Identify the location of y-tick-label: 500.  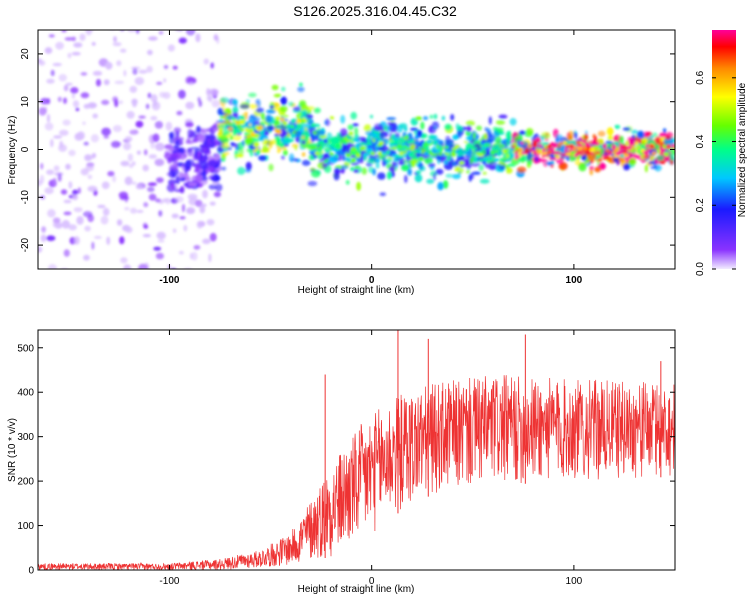
(25, 348).